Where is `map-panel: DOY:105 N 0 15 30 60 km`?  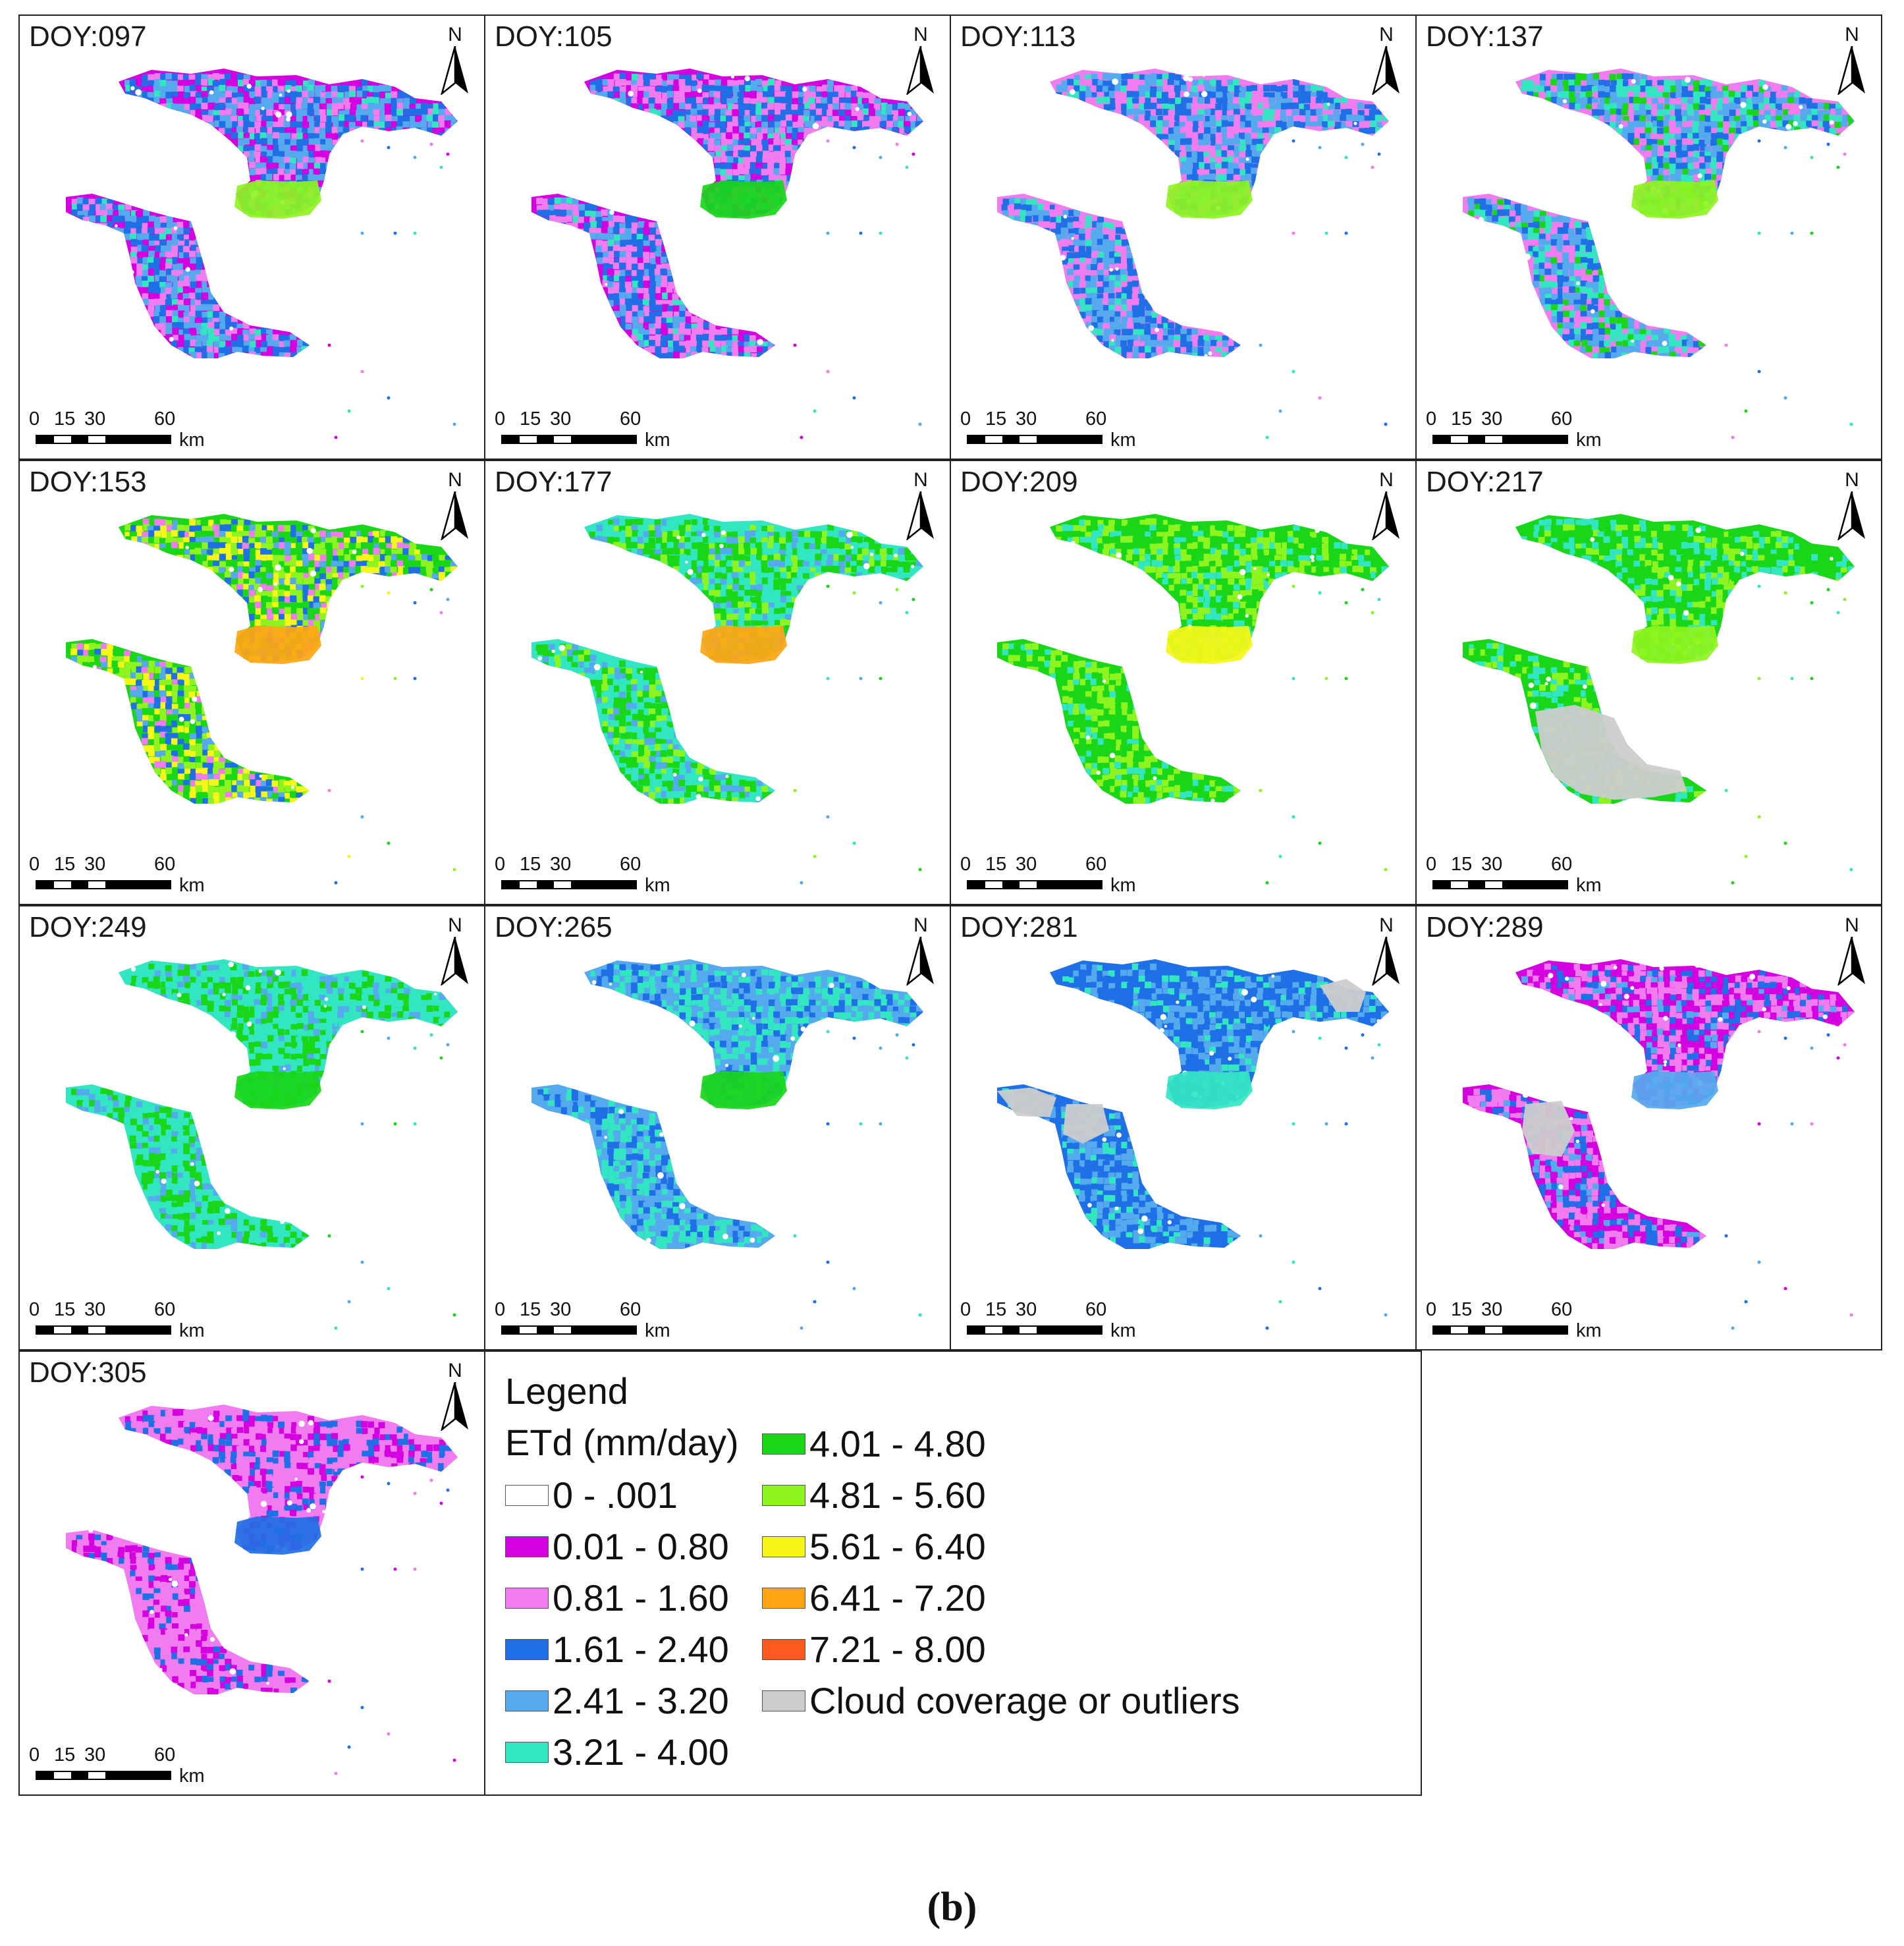 map-panel: DOY:105 N 0 15 30 60 km is located at coordinates (717, 237).